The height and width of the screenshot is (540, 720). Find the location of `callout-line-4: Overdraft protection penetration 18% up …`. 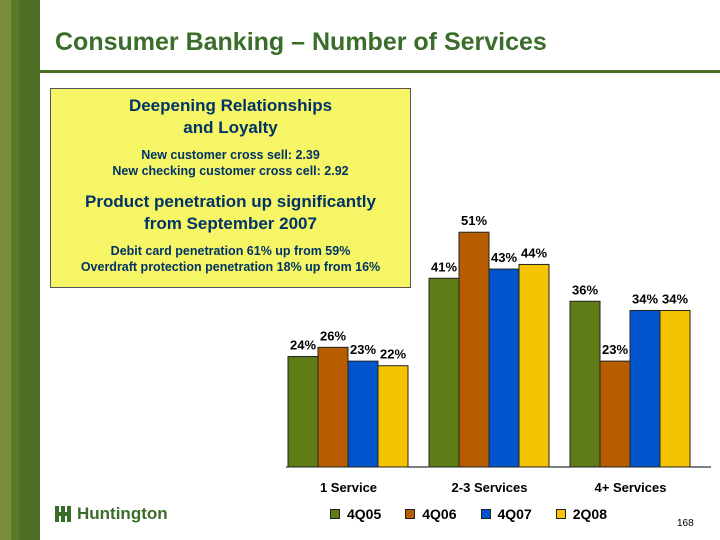

callout-line-4: Overdraft protection penetration 18% up … is located at coordinates (230, 267).